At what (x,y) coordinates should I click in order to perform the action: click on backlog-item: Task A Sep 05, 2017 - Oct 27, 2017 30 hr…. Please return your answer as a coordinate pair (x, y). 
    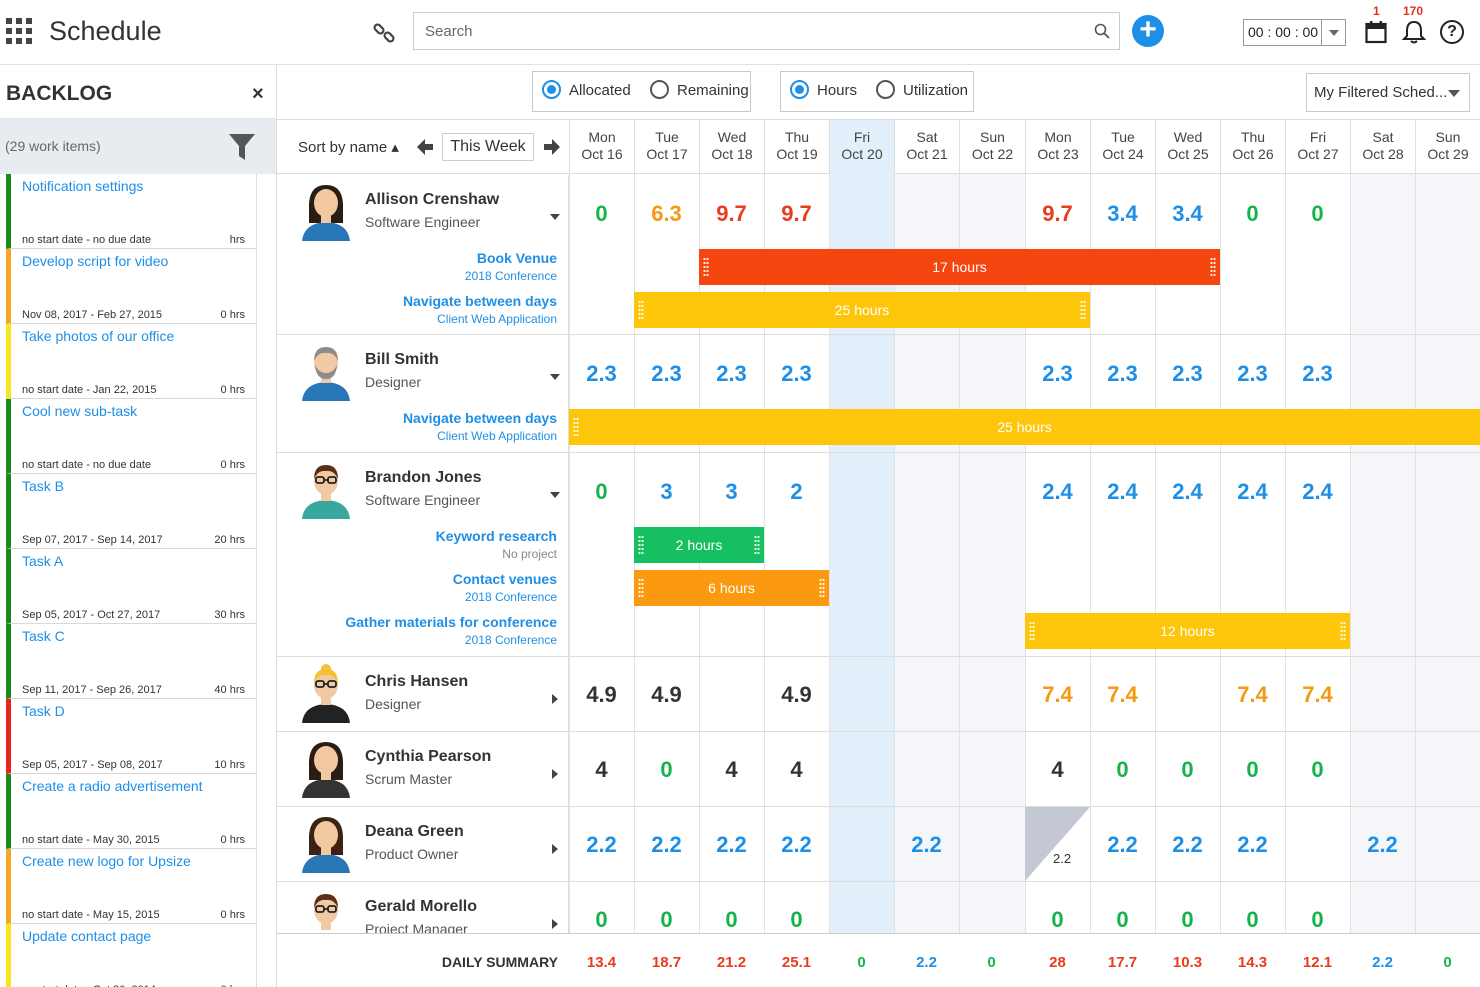
    Looking at the image, I should click on (131, 586).